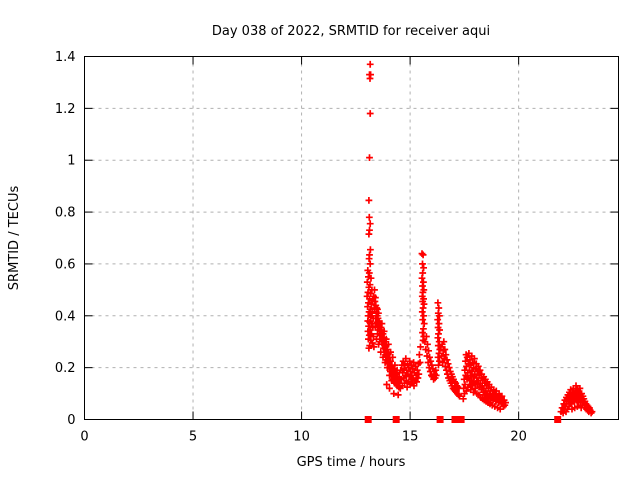 Image resolution: width=640 pixels, height=480 pixels. What do you see at coordinates (71, 161) in the screenshot?
I see `y-tick-label: 1` at bounding box center [71, 161].